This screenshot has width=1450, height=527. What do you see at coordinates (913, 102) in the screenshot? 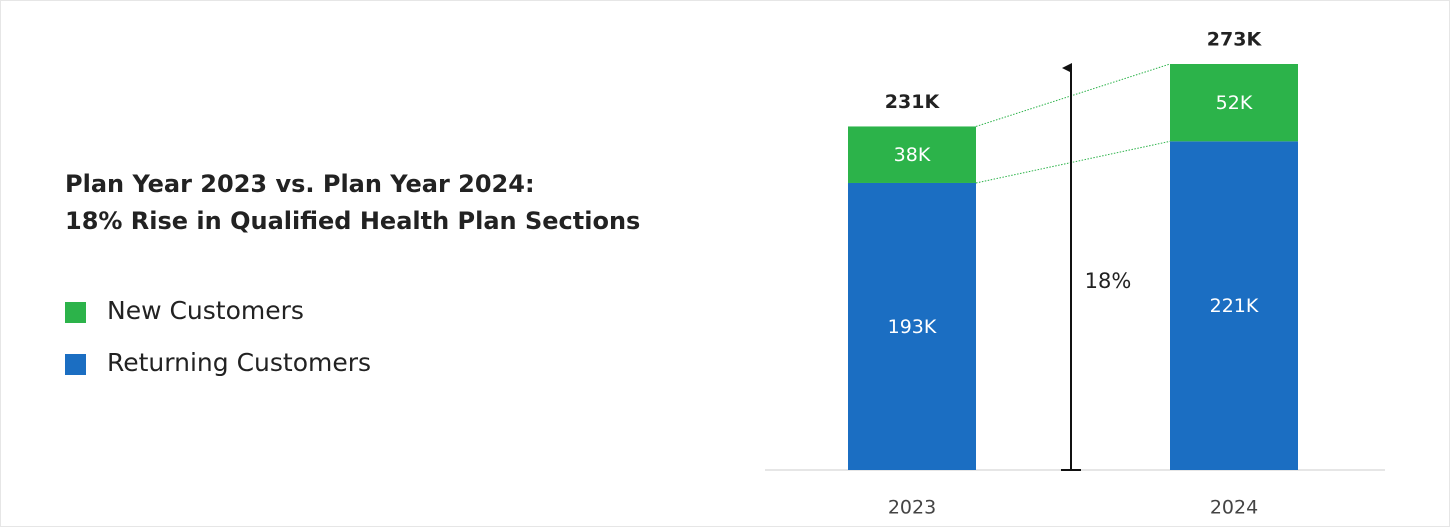
I see `total-label: 231K` at bounding box center [913, 102].